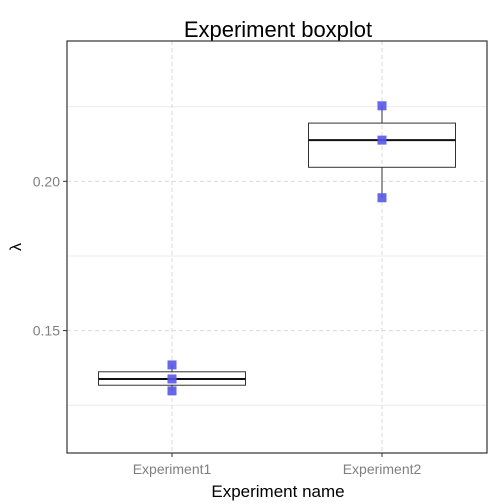 The height and width of the screenshot is (504, 504). Describe the element at coordinates (46, 331) in the screenshot. I see `y-tick-label: 0.15` at that location.